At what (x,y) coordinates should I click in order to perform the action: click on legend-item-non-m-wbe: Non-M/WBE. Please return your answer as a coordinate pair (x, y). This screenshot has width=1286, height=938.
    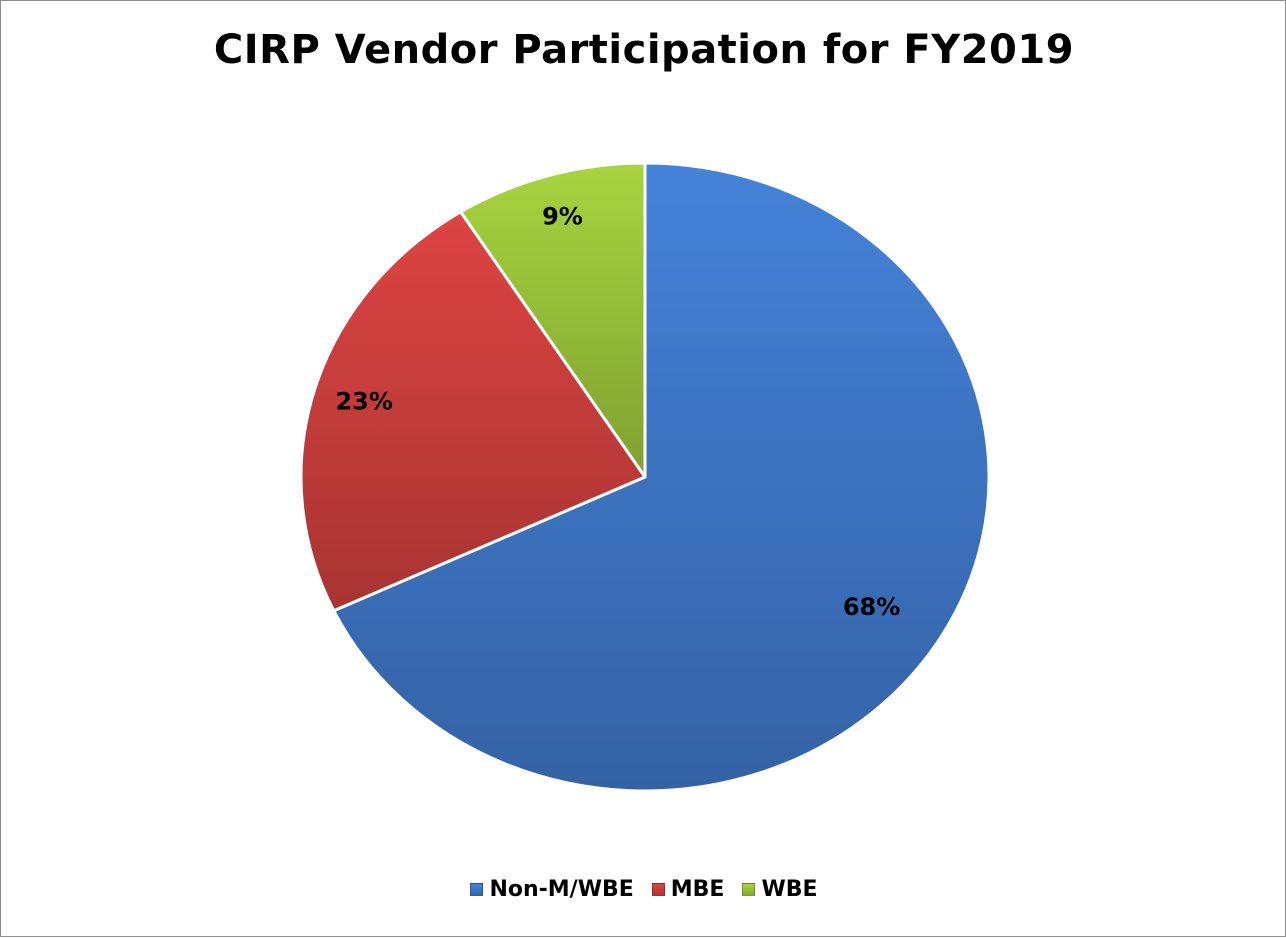
    Looking at the image, I should click on (552, 889).